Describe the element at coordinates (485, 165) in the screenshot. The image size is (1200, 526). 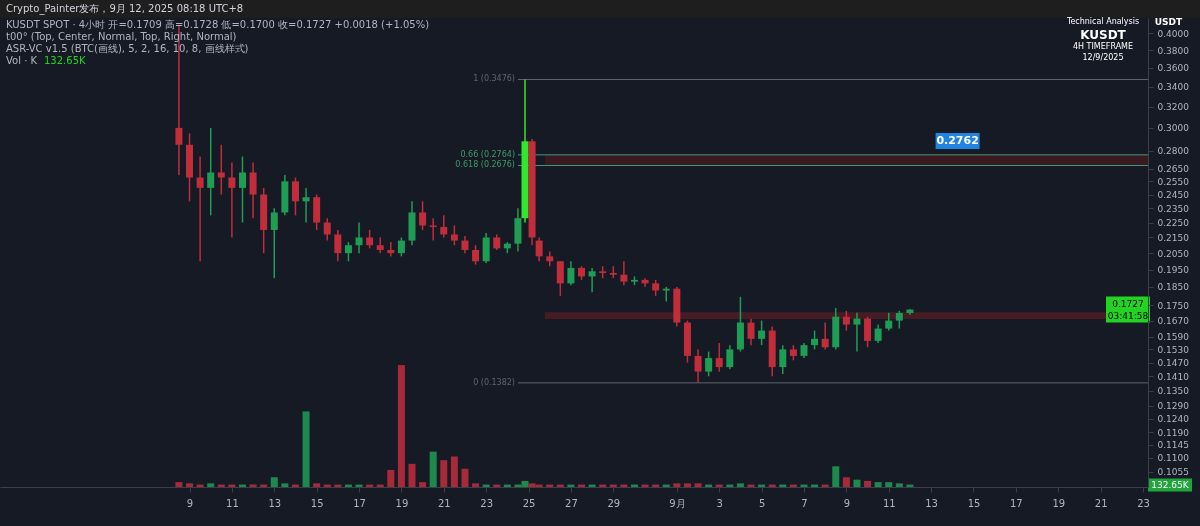
I see `ref-line-label: 0.618 (0.2676)` at that location.